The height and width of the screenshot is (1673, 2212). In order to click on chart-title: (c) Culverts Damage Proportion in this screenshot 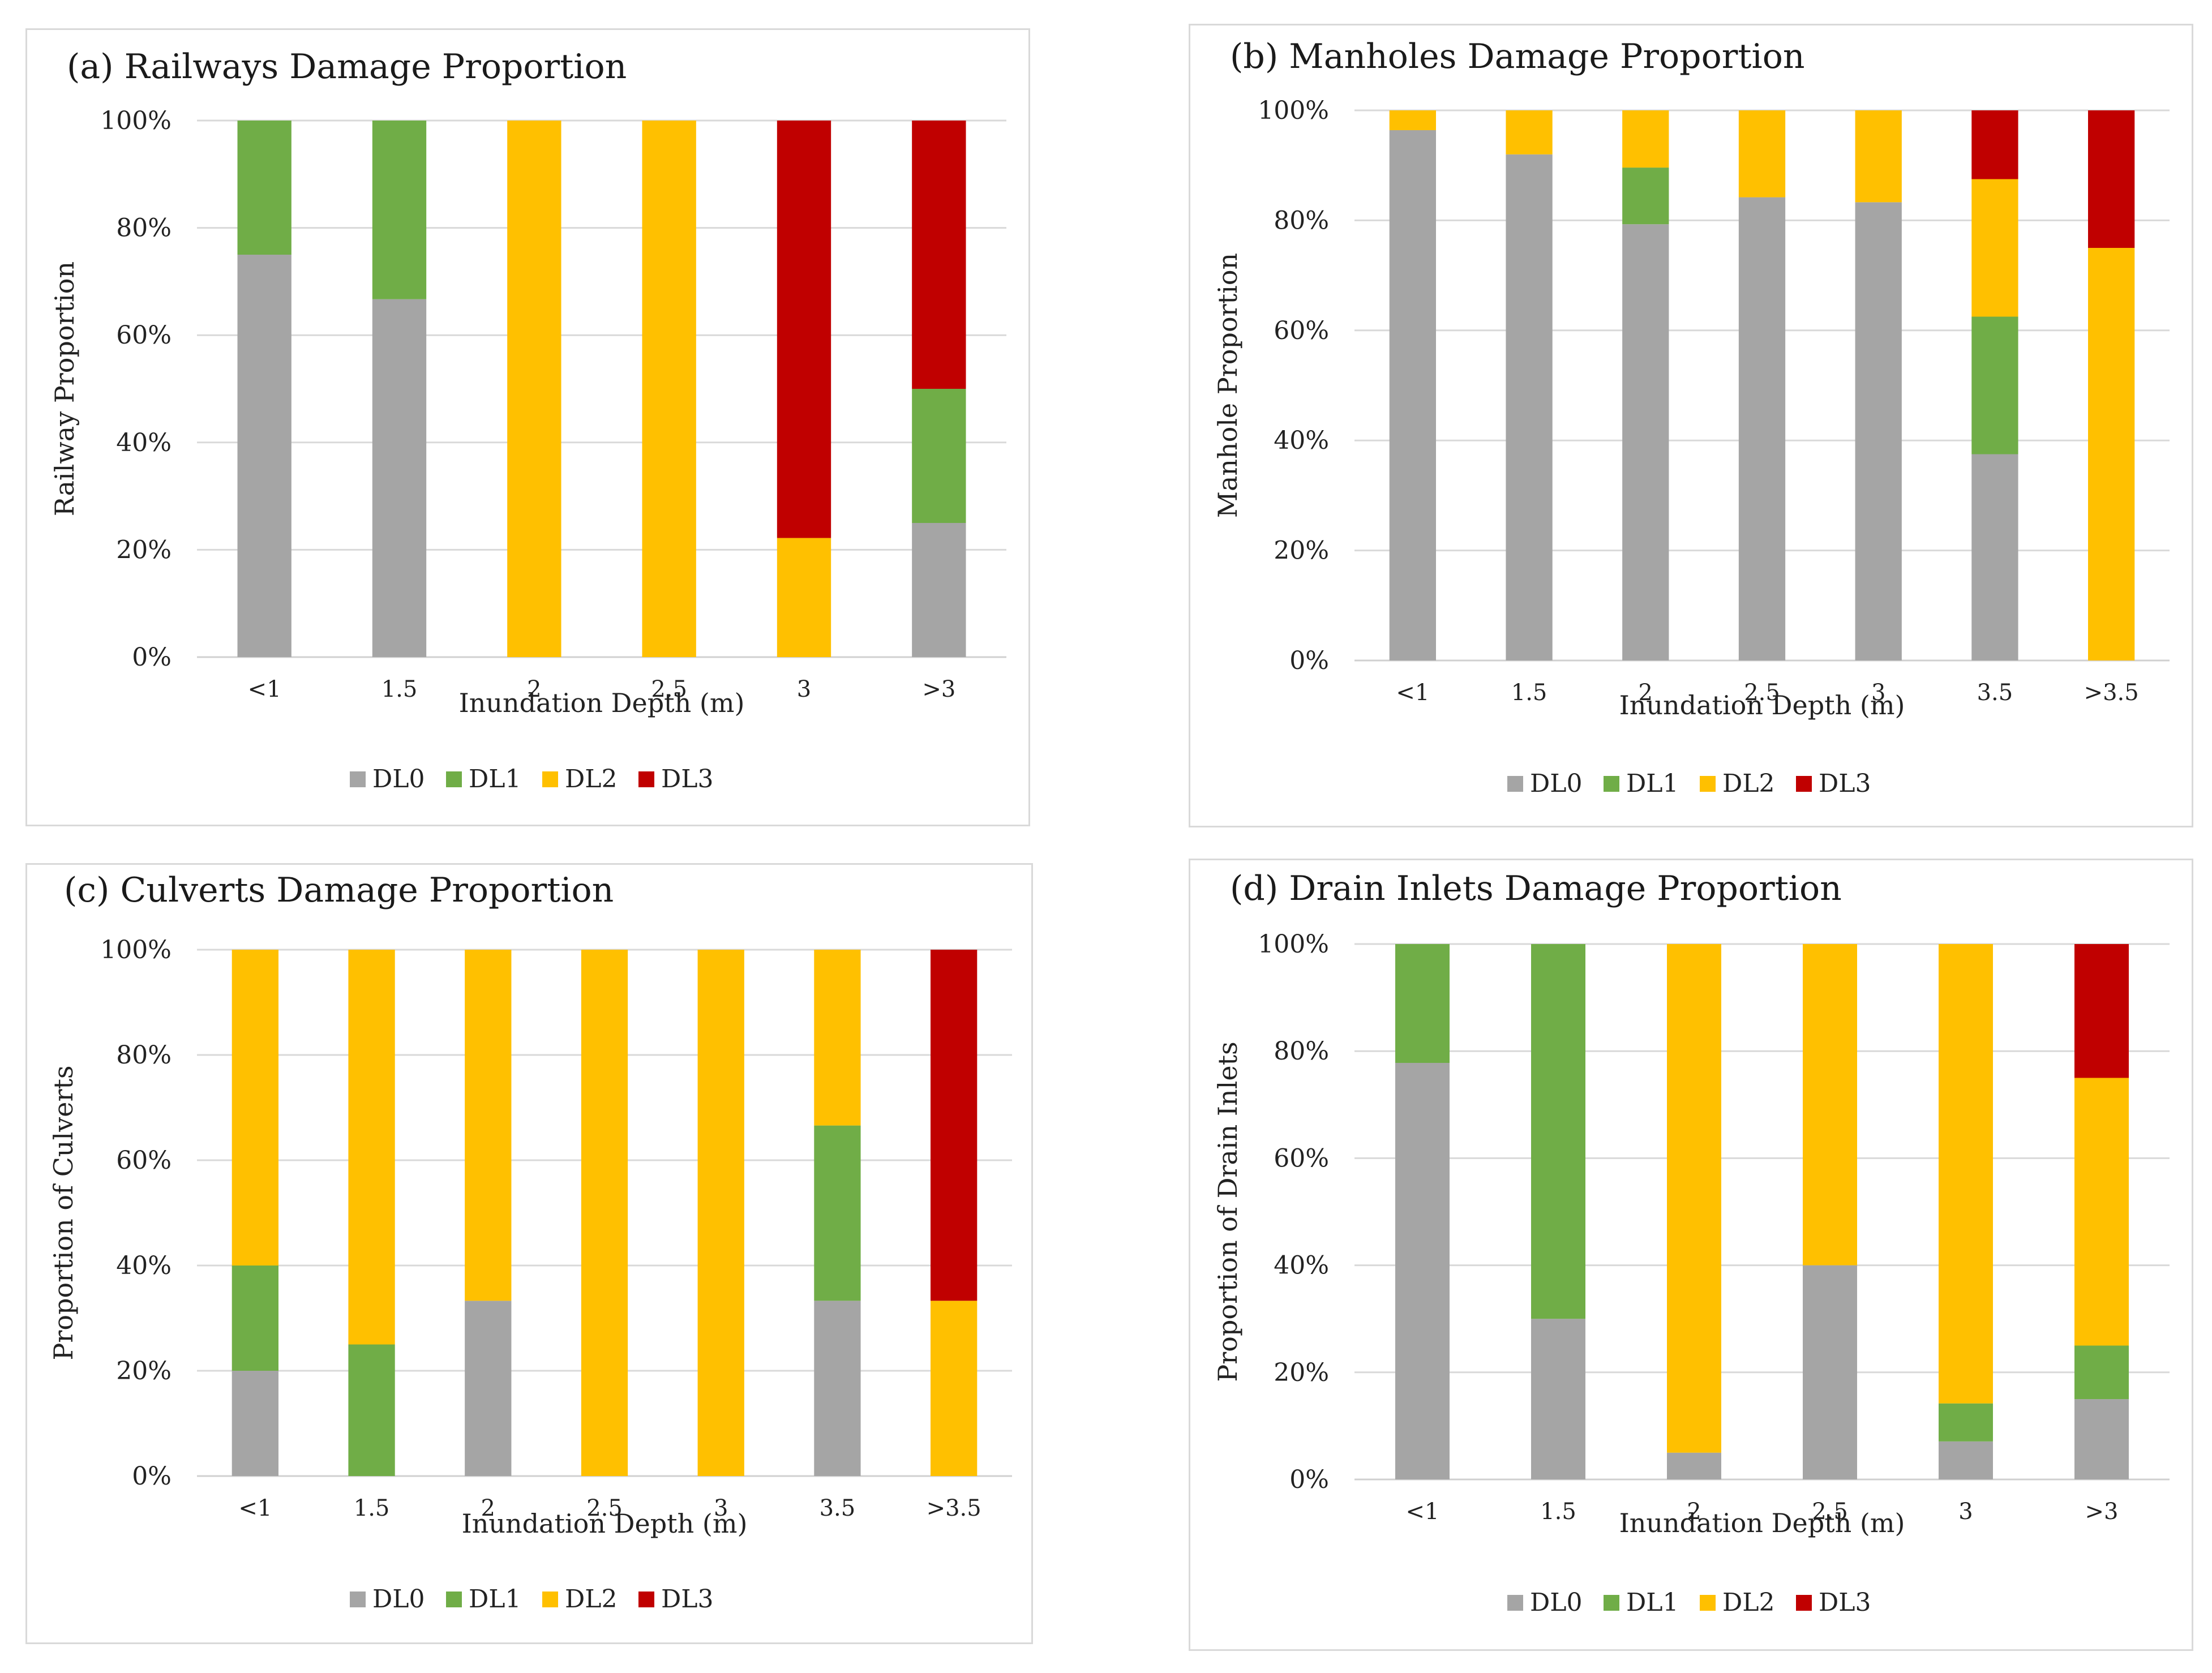, I will do `click(339, 890)`.